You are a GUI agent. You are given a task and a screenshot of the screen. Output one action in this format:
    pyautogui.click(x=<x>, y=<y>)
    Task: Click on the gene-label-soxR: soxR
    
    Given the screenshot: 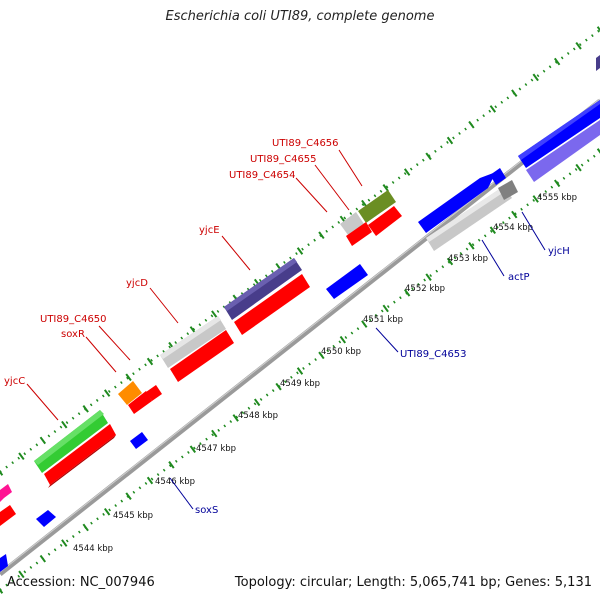 What is the action you would take?
    pyautogui.click(x=73, y=334)
    